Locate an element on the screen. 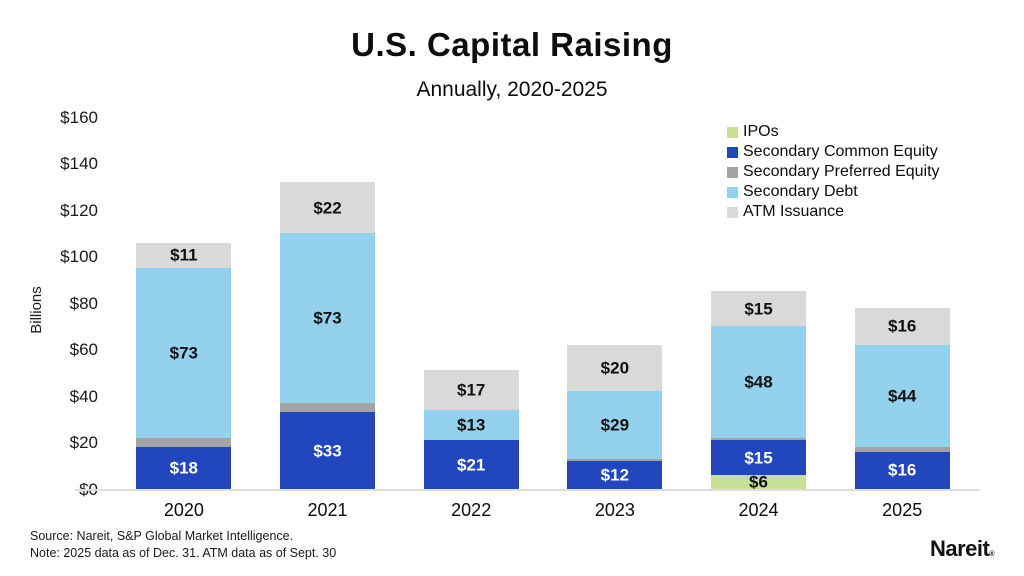  legend-label: ATM Issuance is located at coordinates (794, 211).